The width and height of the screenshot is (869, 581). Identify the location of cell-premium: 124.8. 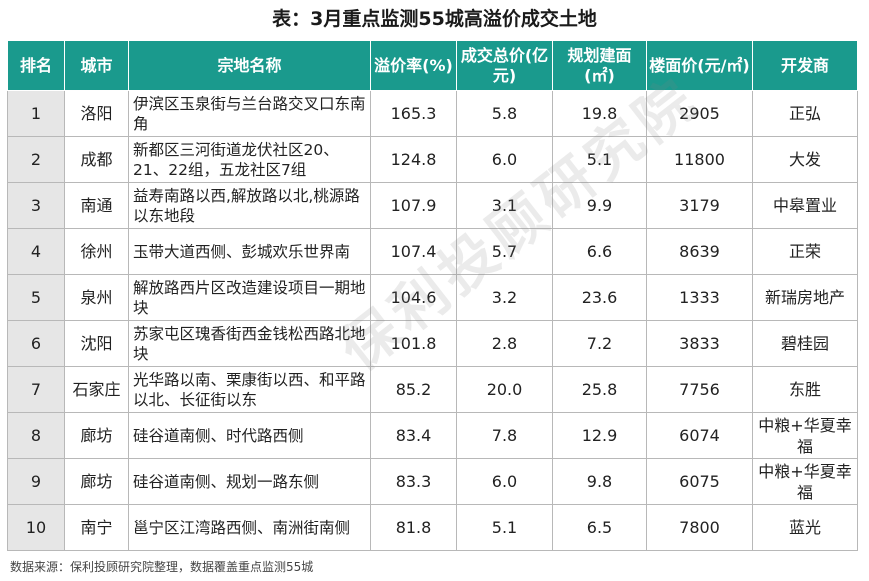
(413, 159).